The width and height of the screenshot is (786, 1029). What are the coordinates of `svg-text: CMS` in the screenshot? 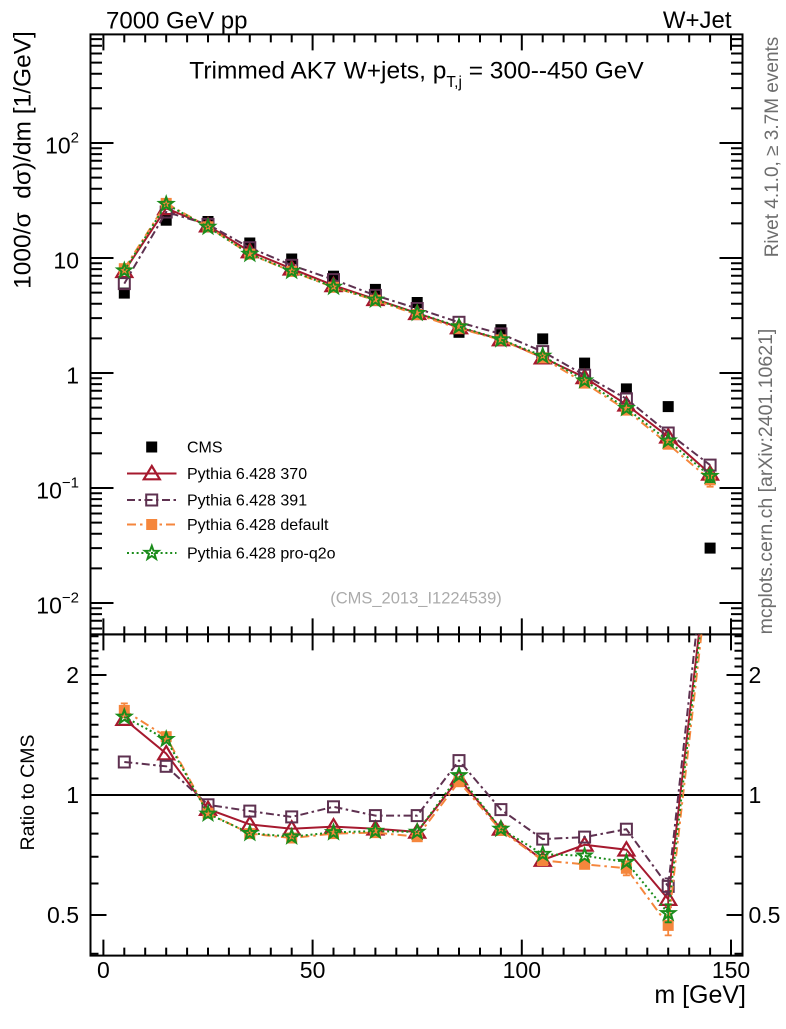 It's located at (205, 448).